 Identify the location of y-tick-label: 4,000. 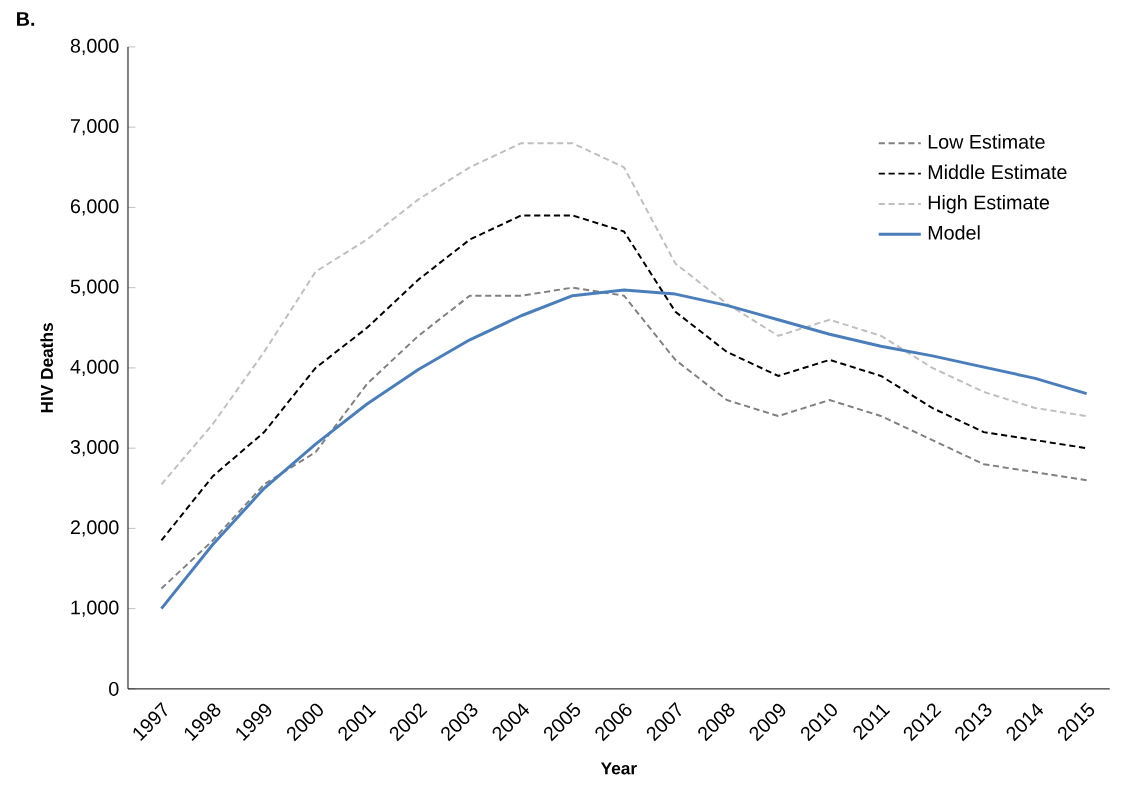
(94, 368).